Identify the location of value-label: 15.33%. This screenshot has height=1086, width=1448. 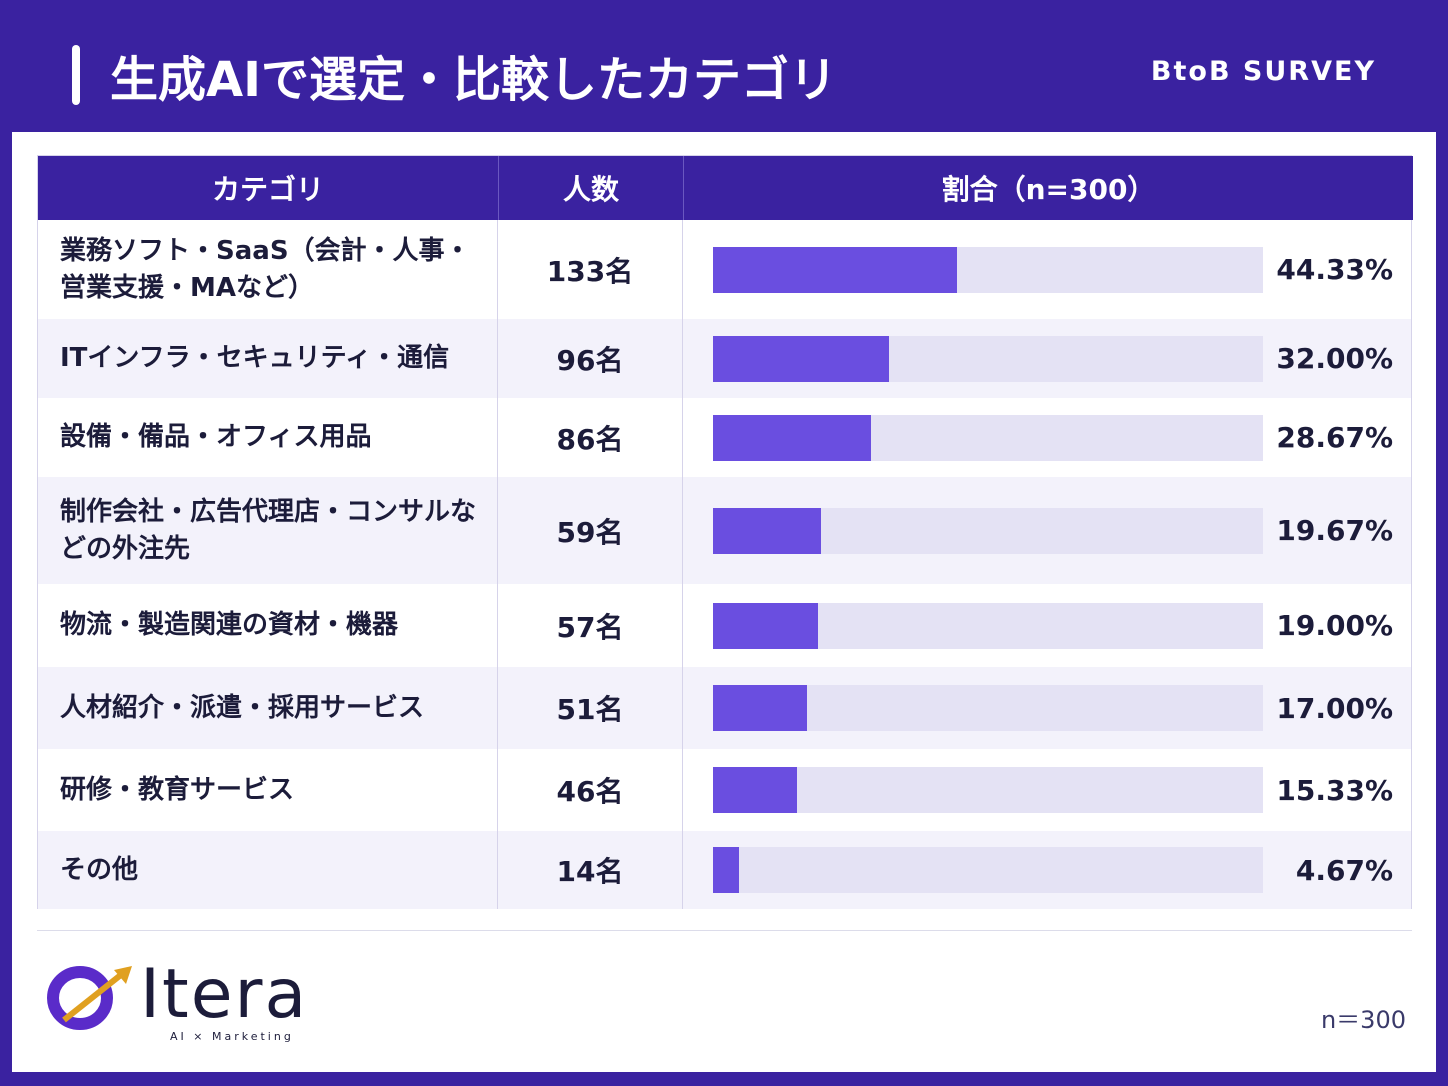
(1334, 790).